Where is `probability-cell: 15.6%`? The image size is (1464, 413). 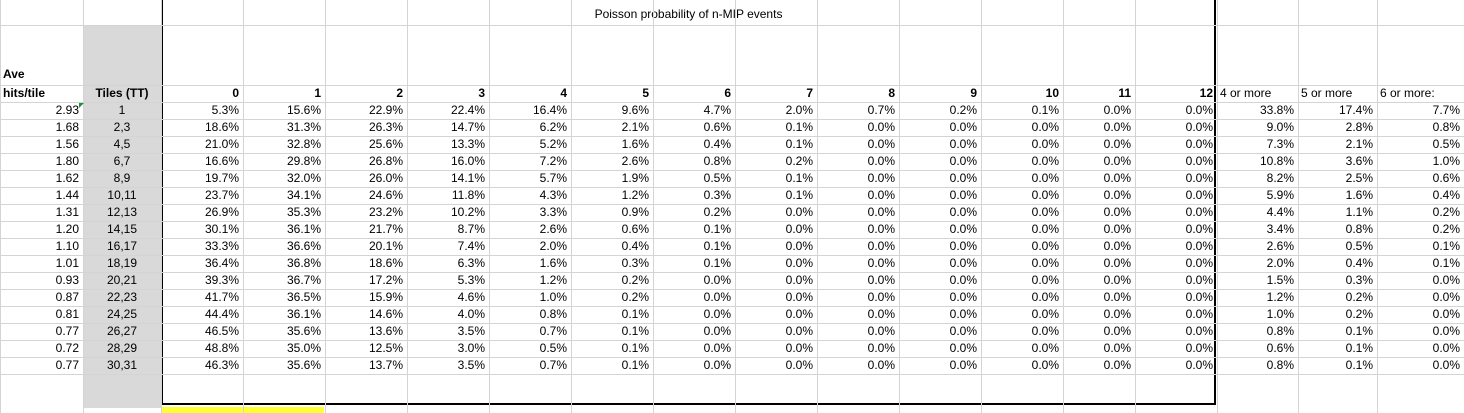 probability-cell: 15.6% is located at coordinates (303, 110).